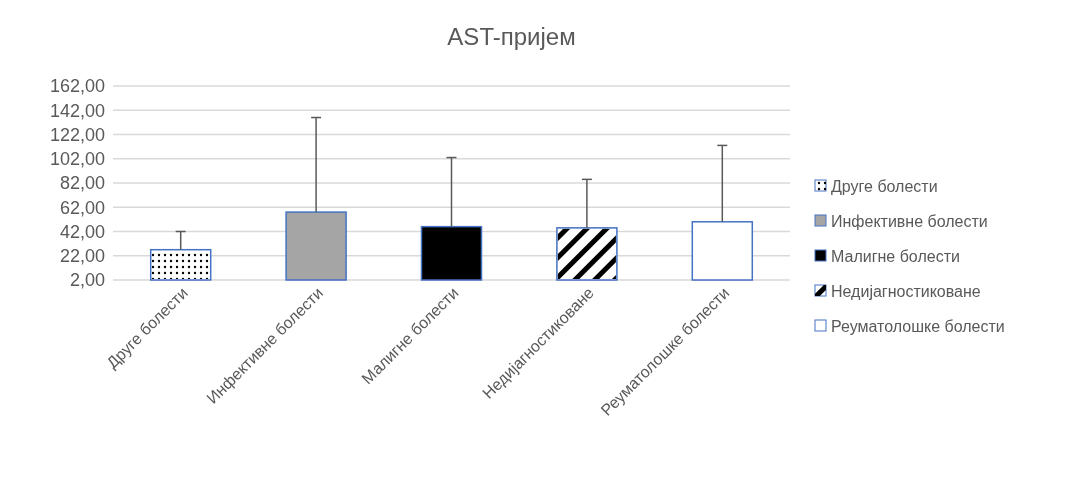  Describe the element at coordinates (895, 256) in the screenshot. I see `legend-label: Малигне болести` at that location.